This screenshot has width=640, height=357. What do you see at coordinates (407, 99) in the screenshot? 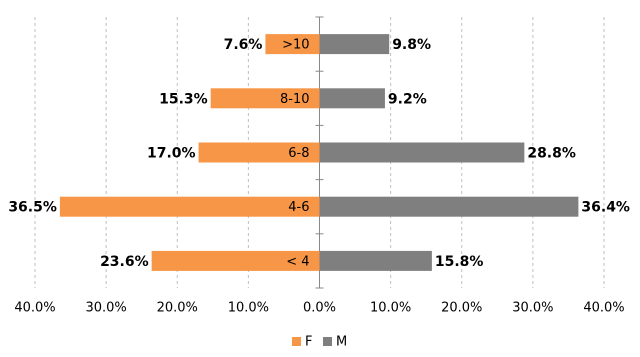
I see `value-label: 9.2%` at bounding box center [407, 99].